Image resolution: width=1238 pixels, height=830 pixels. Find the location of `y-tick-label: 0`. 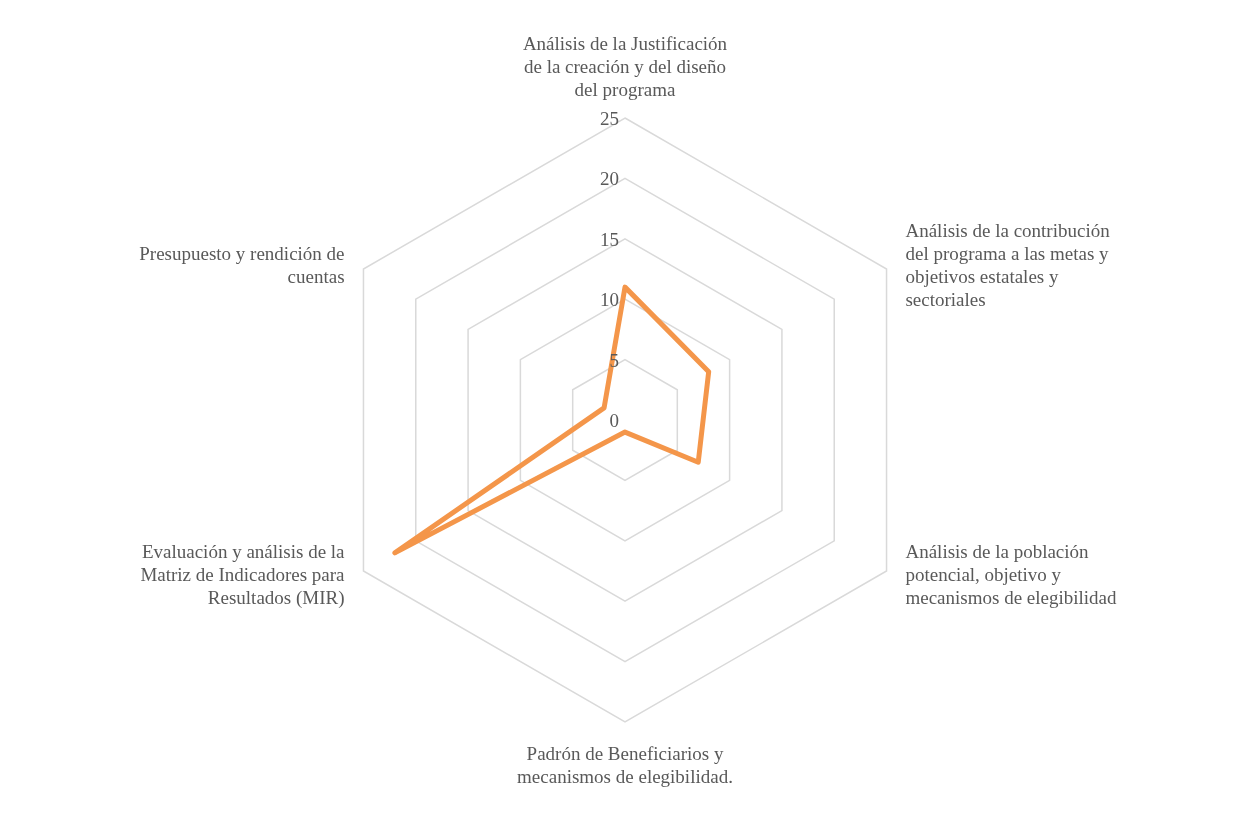

y-tick-label: 0 is located at coordinates (614, 420).